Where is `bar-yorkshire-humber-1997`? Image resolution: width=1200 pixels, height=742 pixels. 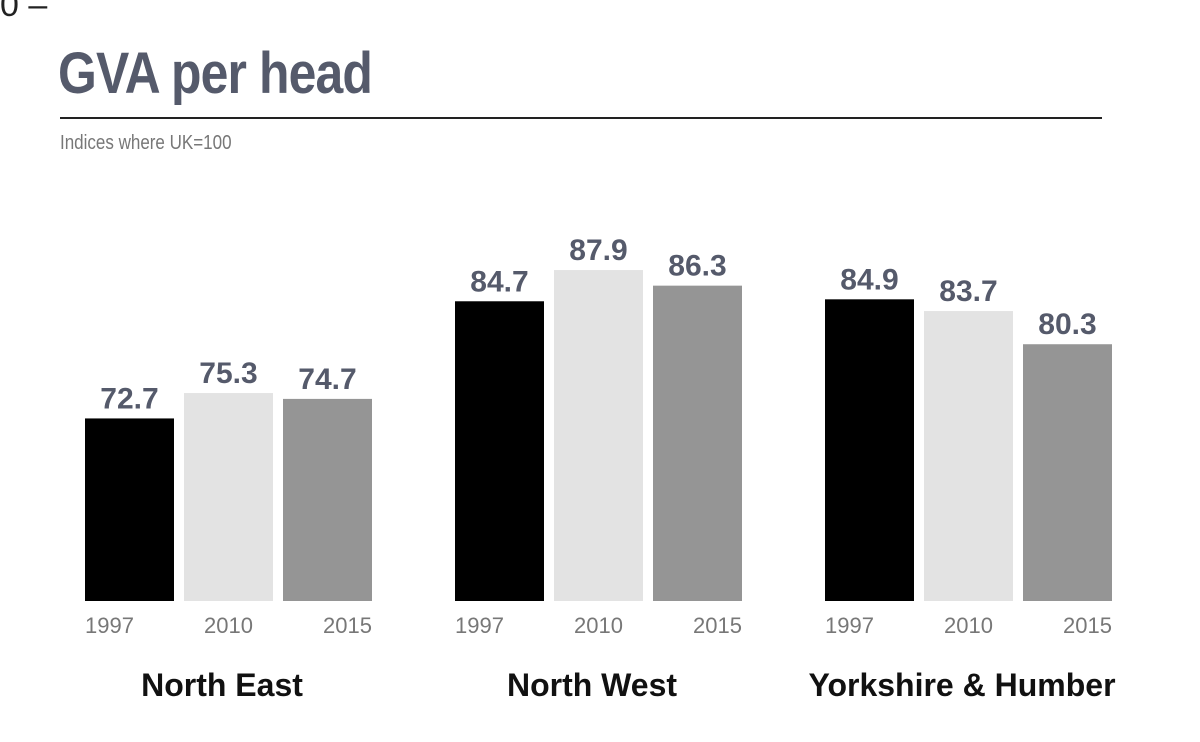 bar-yorkshire-humber-1997 is located at coordinates (869, 450).